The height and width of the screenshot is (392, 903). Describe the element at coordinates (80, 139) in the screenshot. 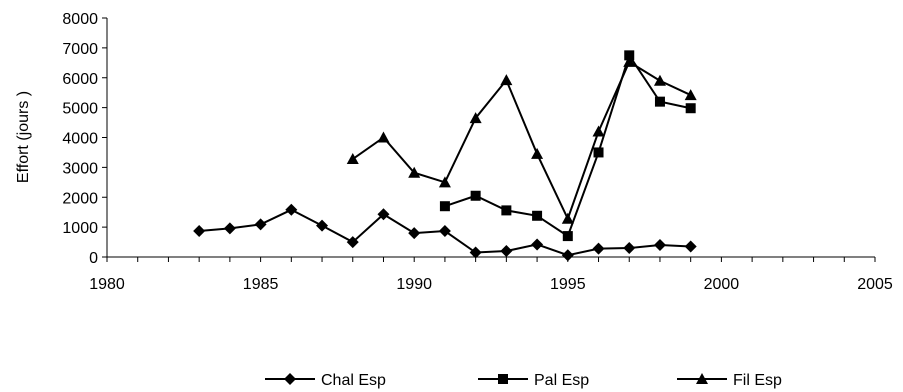

I see `y-tick-label: 4000` at that location.